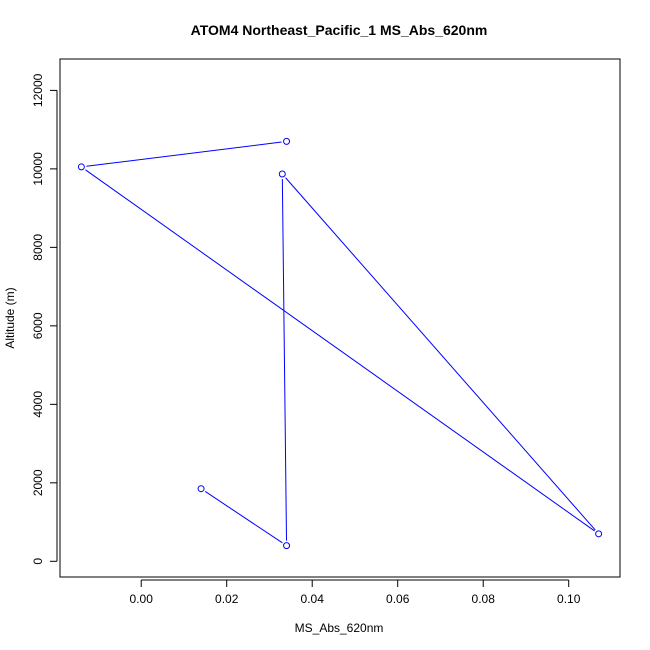 The image size is (650, 650). What do you see at coordinates (339, 30) in the screenshot?
I see `chart-title: ATOM4 Northeast_Pacific_1 MS_Abs_620nm` at bounding box center [339, 30].